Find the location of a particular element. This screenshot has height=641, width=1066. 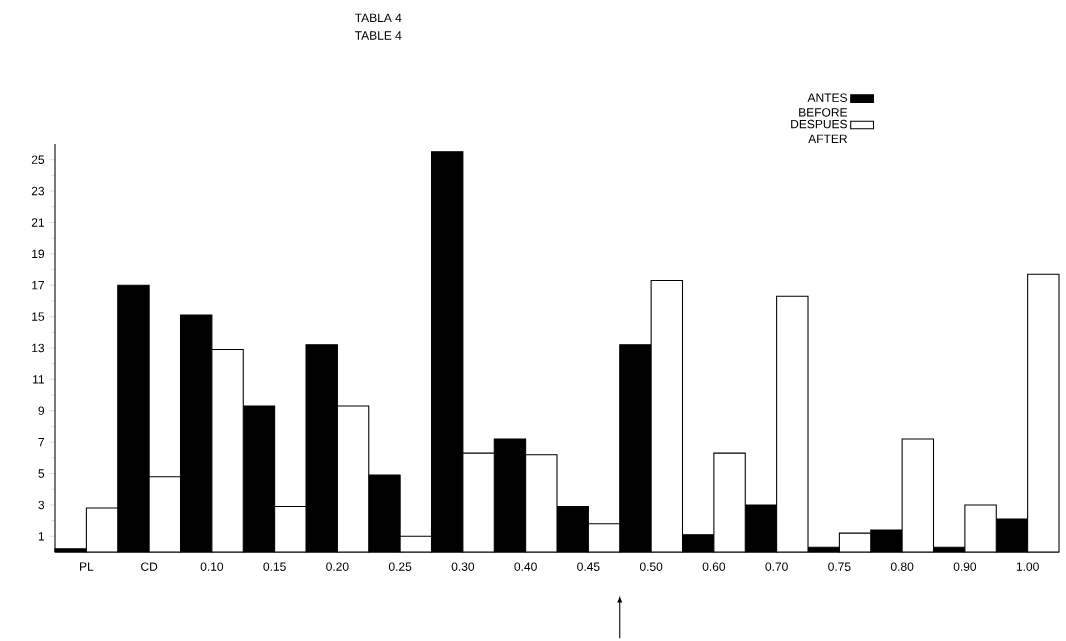

legend-label: ANTES BEFORE is located at coordinates (823, 105).